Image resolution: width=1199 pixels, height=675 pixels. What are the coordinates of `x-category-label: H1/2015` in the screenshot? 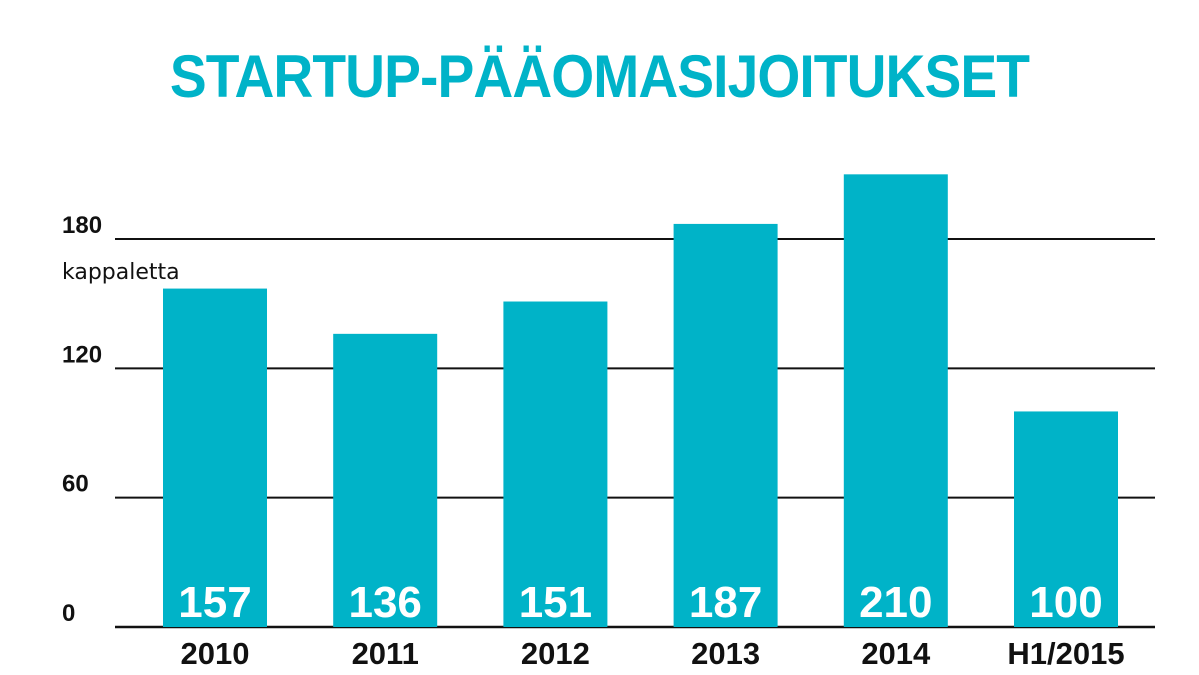 It's located at (1065, 653).